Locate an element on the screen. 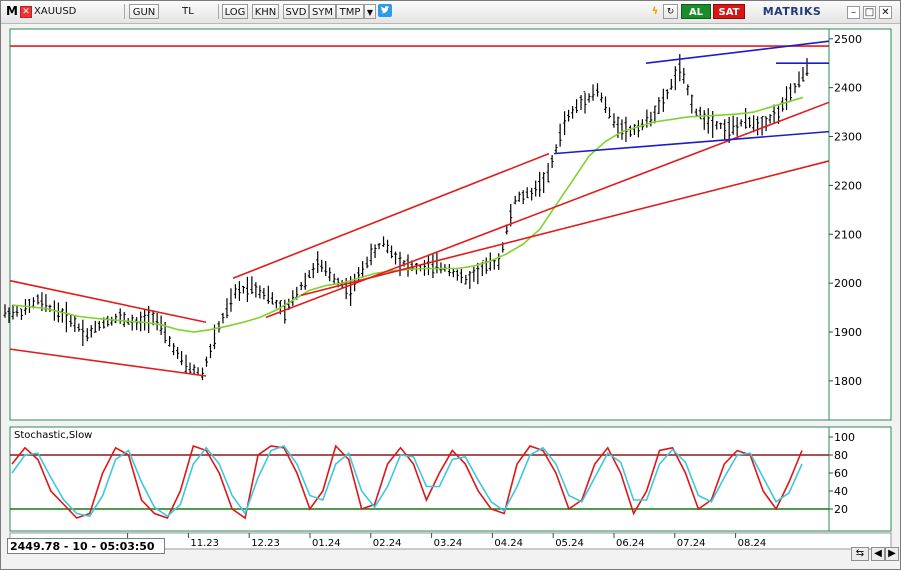 The width and height of the screenshot is (901, 570). time-tick-label: 12.23 is located at coordinates (265, 543).